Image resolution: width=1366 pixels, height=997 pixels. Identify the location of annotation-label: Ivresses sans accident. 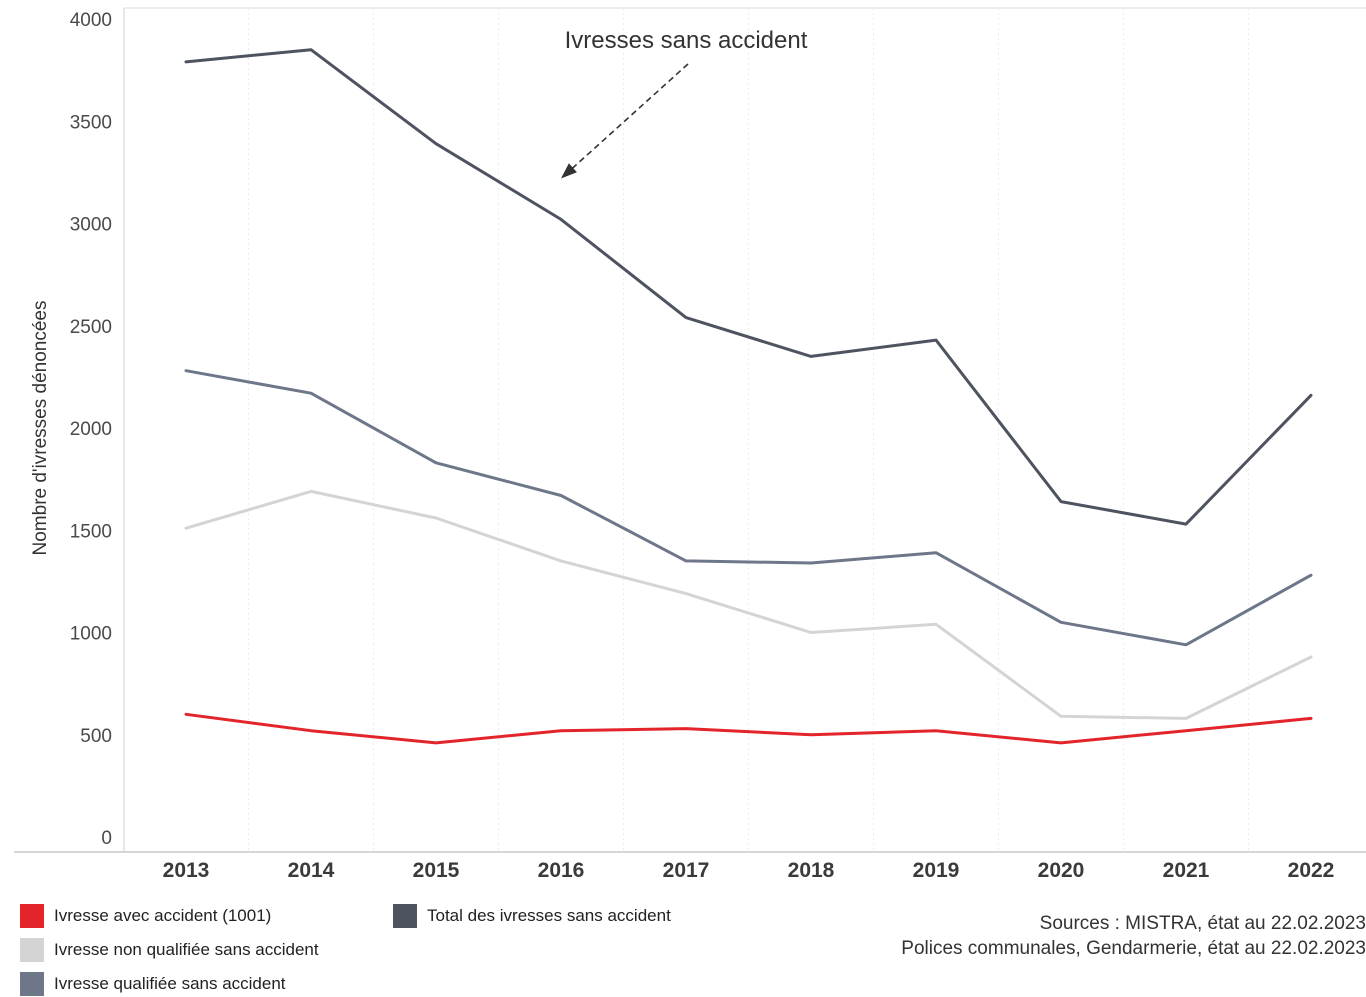
(686, 40).